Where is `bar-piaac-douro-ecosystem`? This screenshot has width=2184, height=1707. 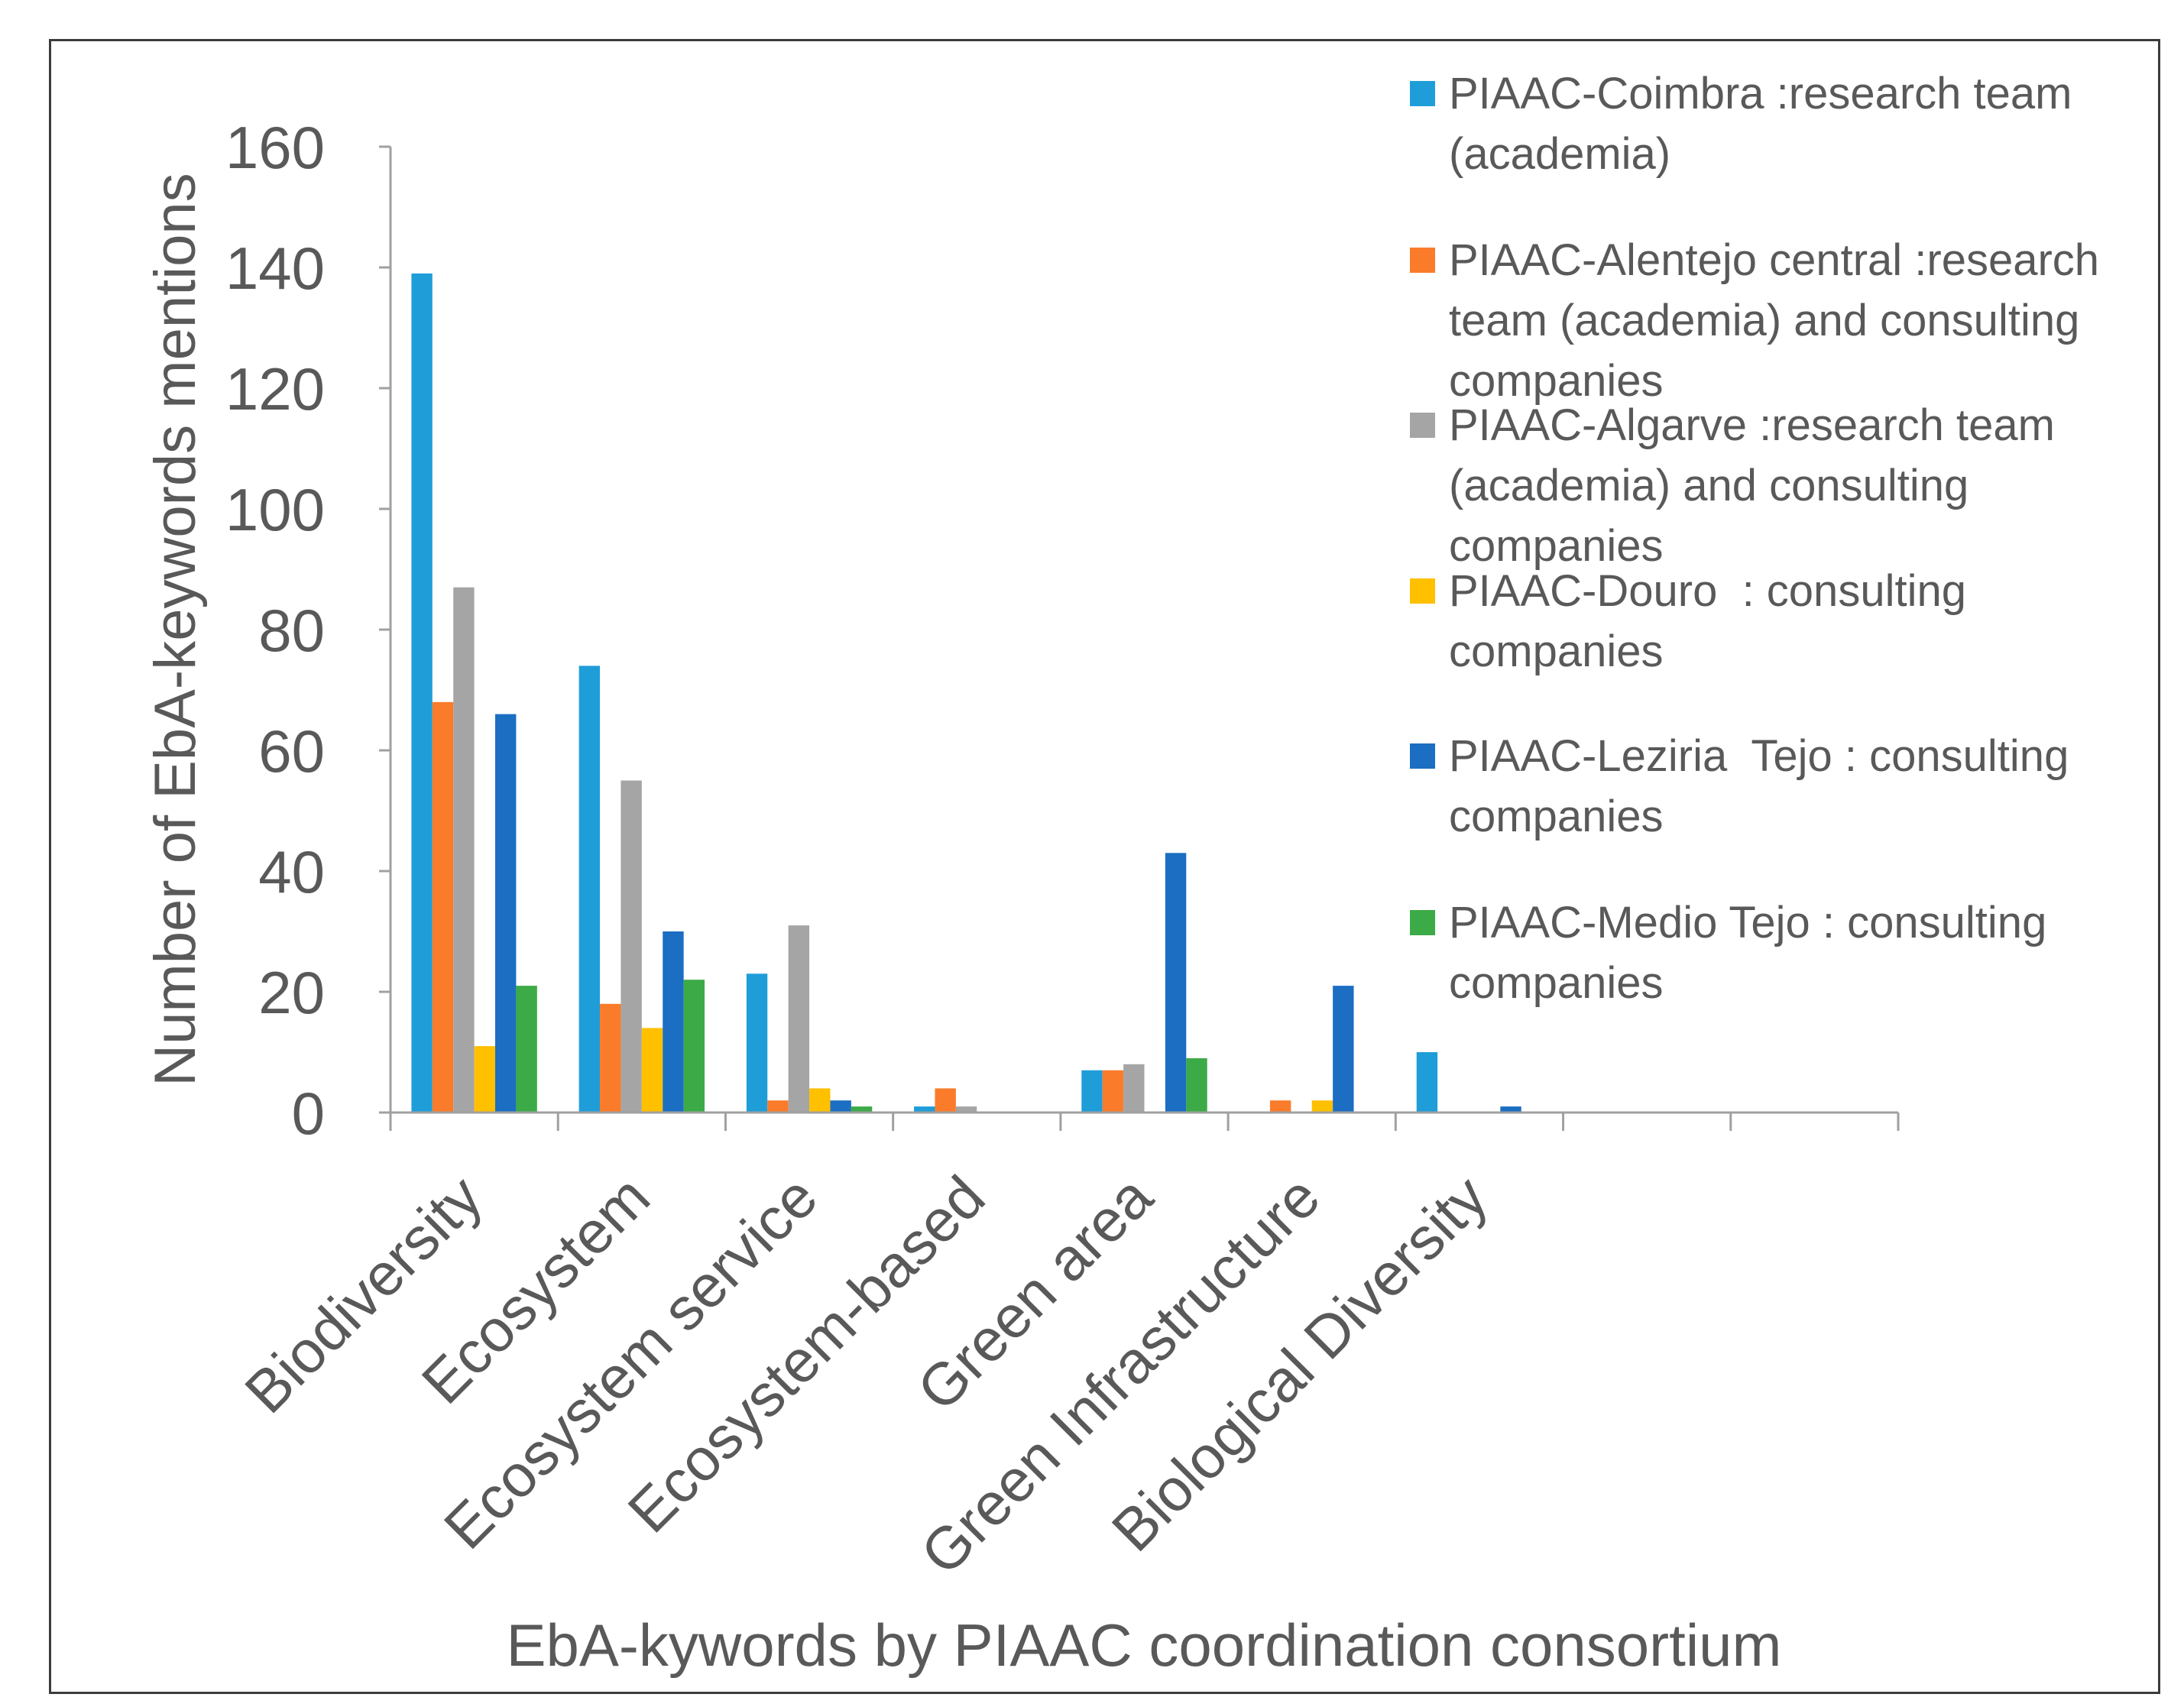
bar-piaac-douro-ecosystem is located at coordinates (652, 1070).